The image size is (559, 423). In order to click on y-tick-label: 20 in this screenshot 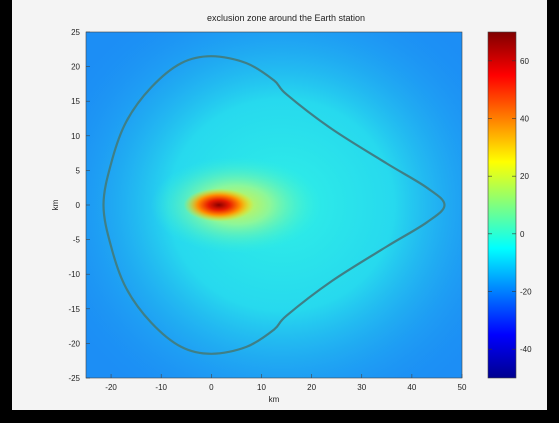, I will do `click(75, 67)`.